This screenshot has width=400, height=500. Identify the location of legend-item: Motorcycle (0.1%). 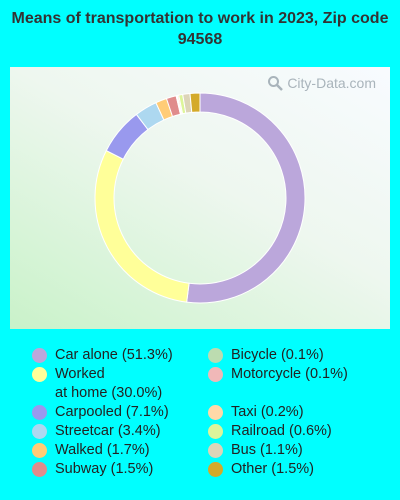
(278, 374).